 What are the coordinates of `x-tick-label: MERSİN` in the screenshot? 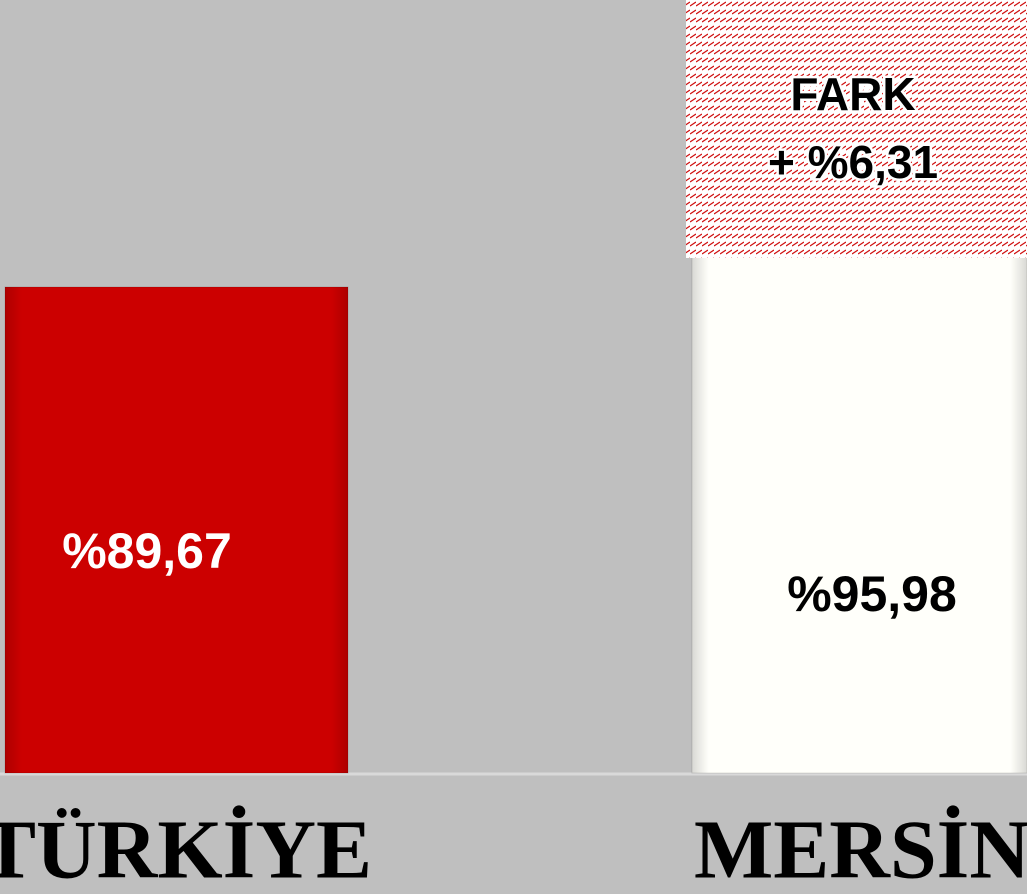 It's located at (860, 848).